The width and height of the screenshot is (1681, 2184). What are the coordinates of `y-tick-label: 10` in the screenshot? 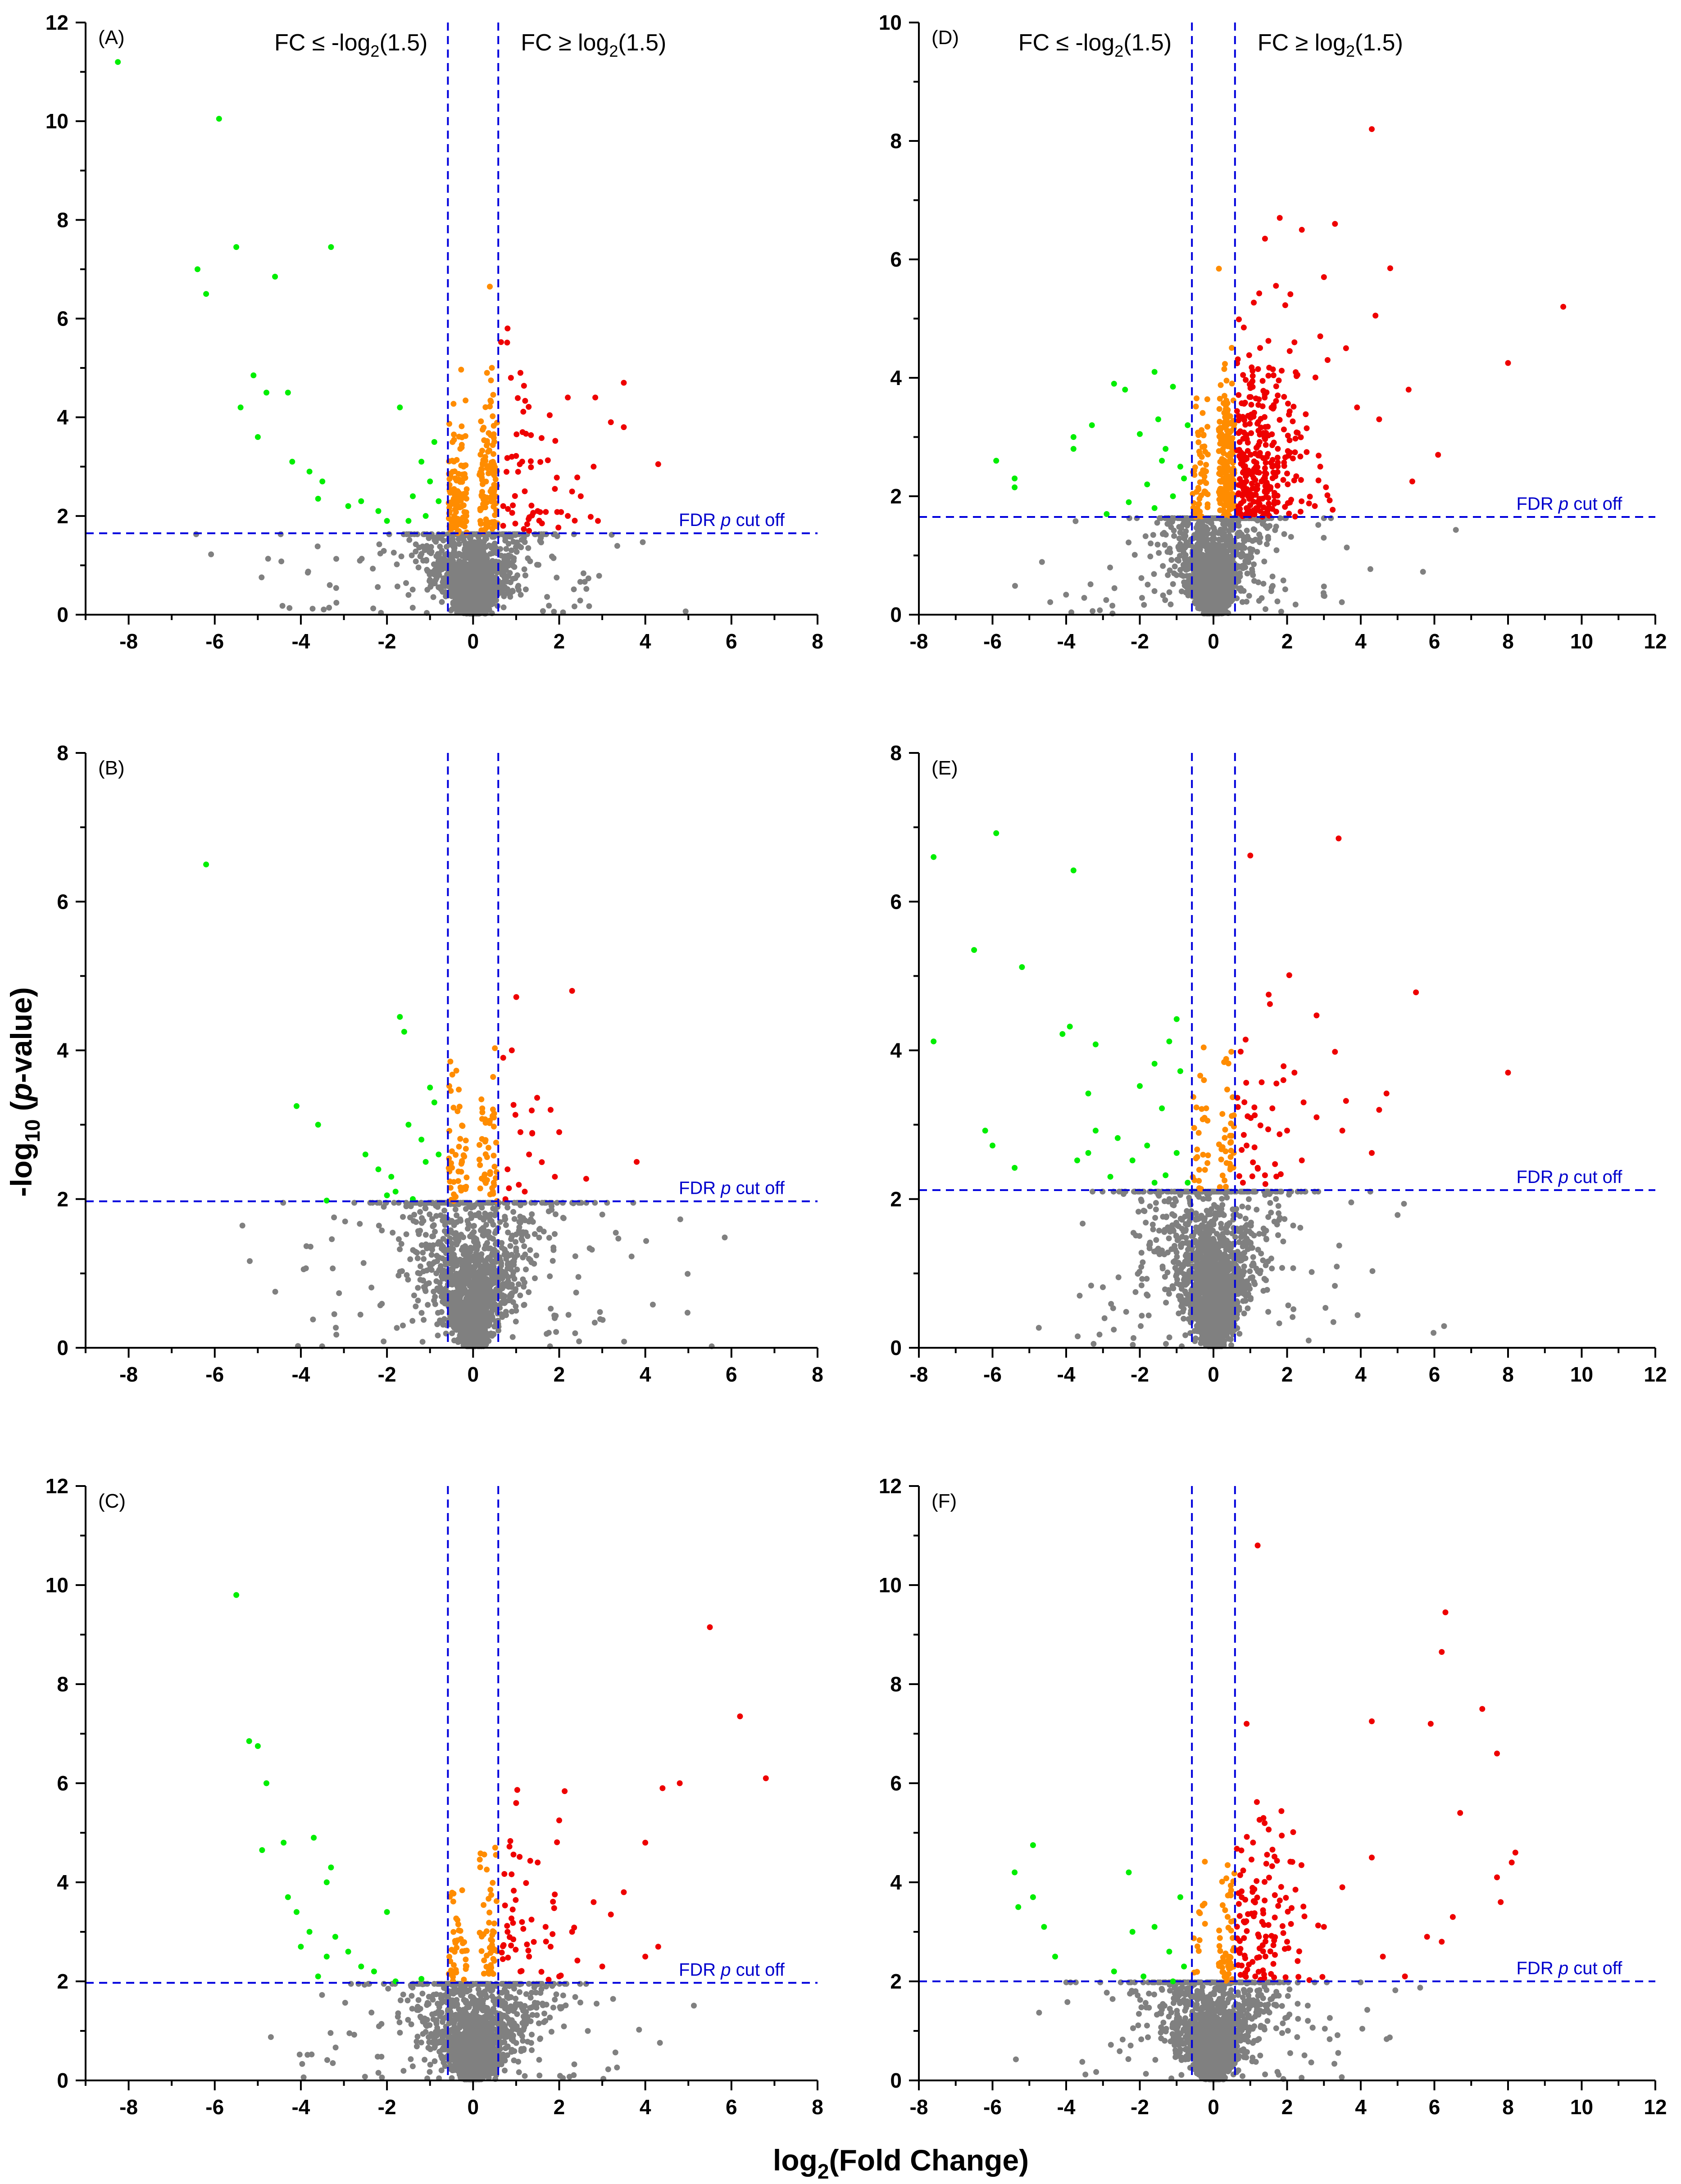 It's located at (57, 121).